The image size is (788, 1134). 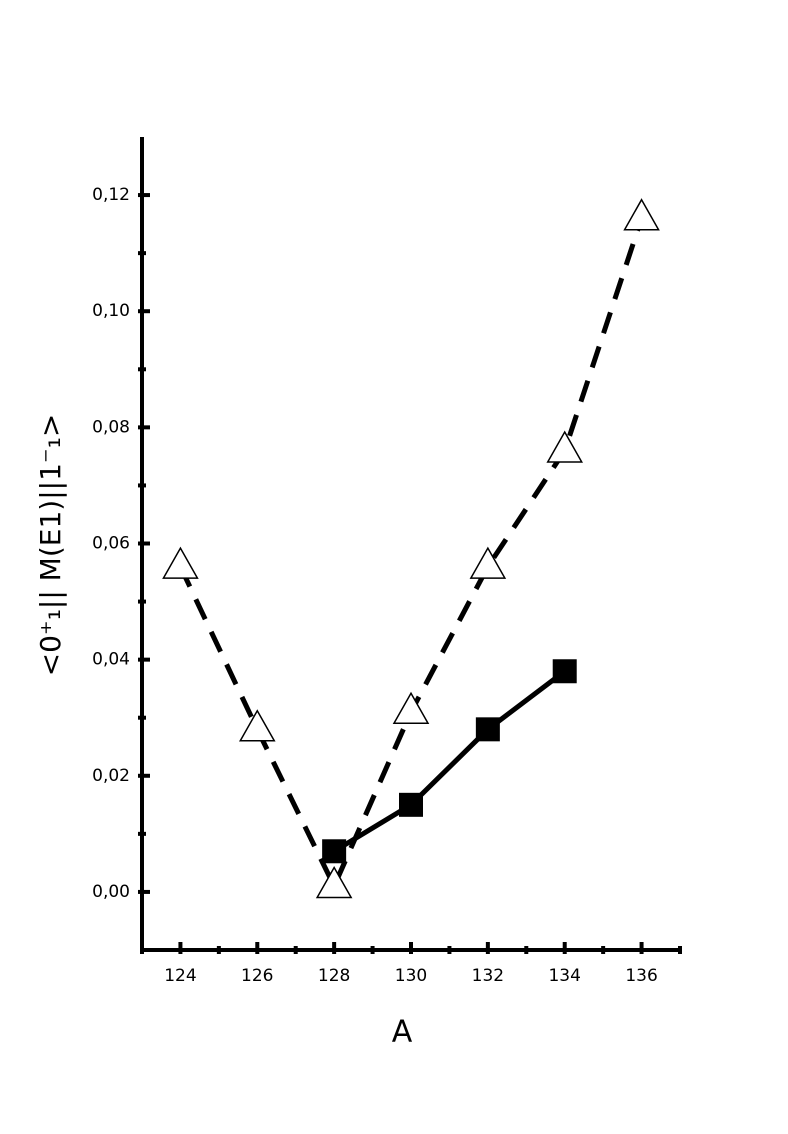 What do you see at coordinates (402, 1032) in the screenshot?
I see `x-axis-label: A` at bounding box center [402, 1032].